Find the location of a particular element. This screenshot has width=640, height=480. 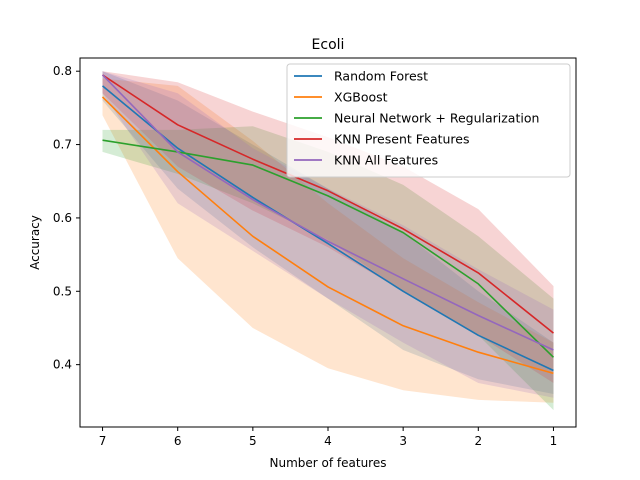

x-tick-label: 1 is located at coordinates (554, 441).